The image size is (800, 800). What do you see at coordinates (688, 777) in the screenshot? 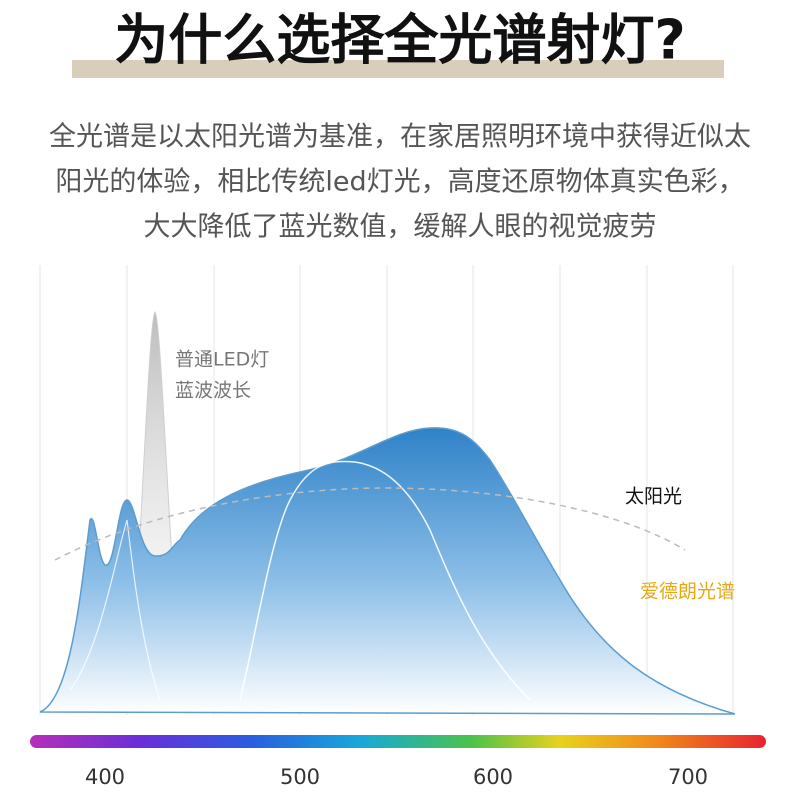
I see `x-tick-label: 700` at bounding box center [688, 777].